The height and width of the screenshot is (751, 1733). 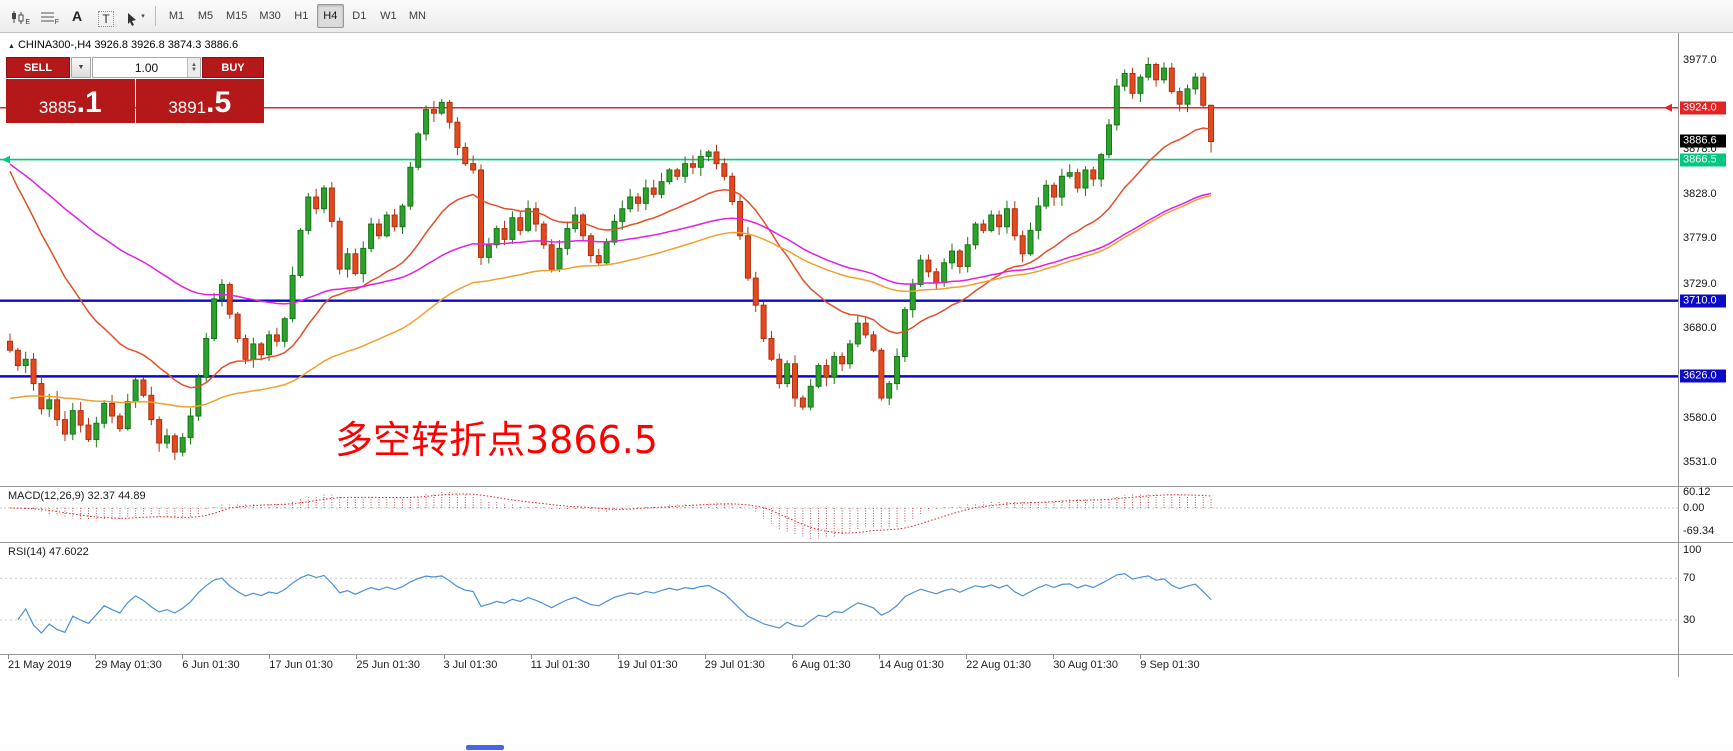 I want to click on time-label: 21 May 2019, so click(x=40, y=665).